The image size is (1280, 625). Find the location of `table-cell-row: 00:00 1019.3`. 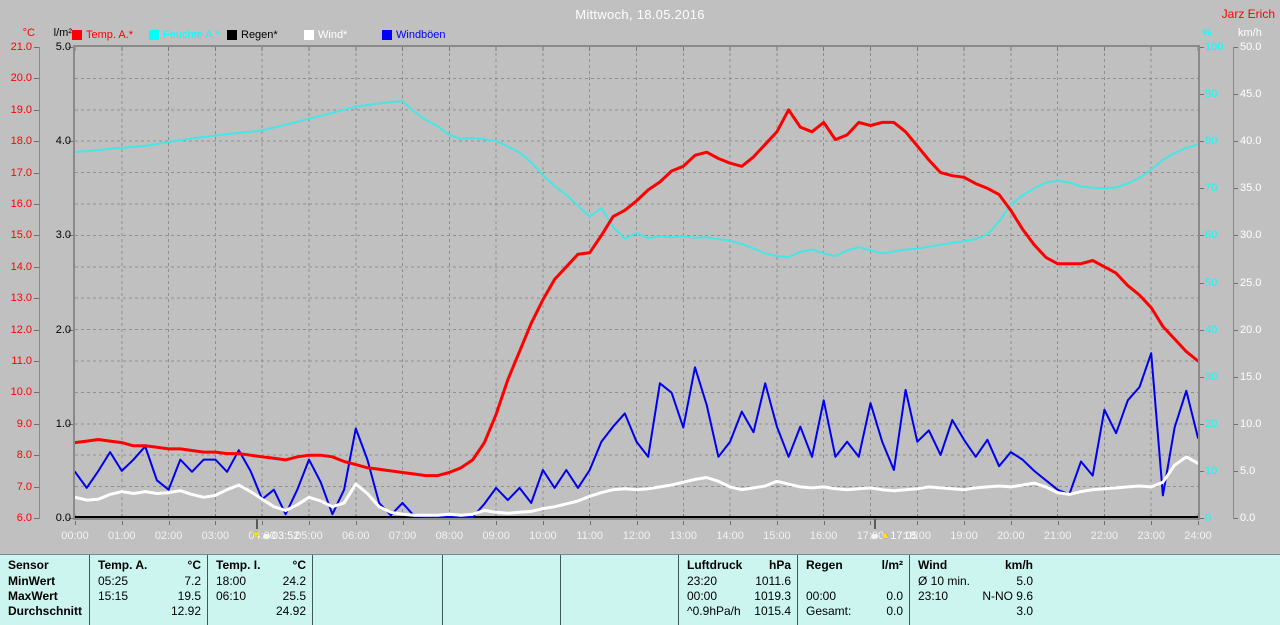

table-cell-row: 00:00 1019.3 is located at coordinates (738, 596).